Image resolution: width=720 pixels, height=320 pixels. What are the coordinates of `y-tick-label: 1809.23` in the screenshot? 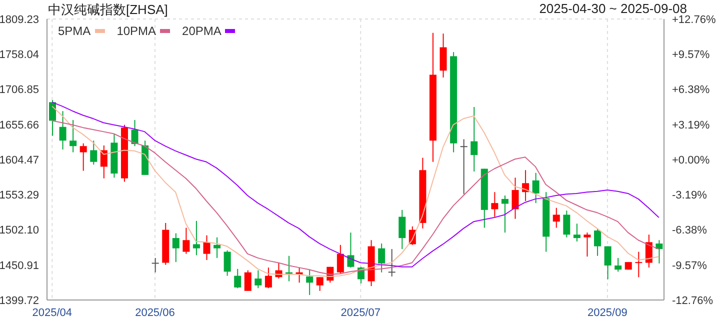 It's located at (19, 20).